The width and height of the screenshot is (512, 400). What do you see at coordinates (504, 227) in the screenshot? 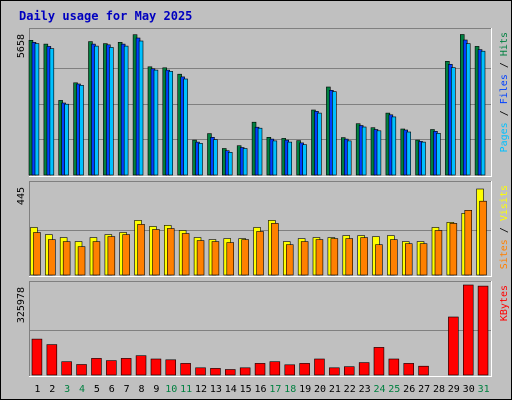
I see `panel-series-label: Sites / Visits` at bounding box center [504, 227].